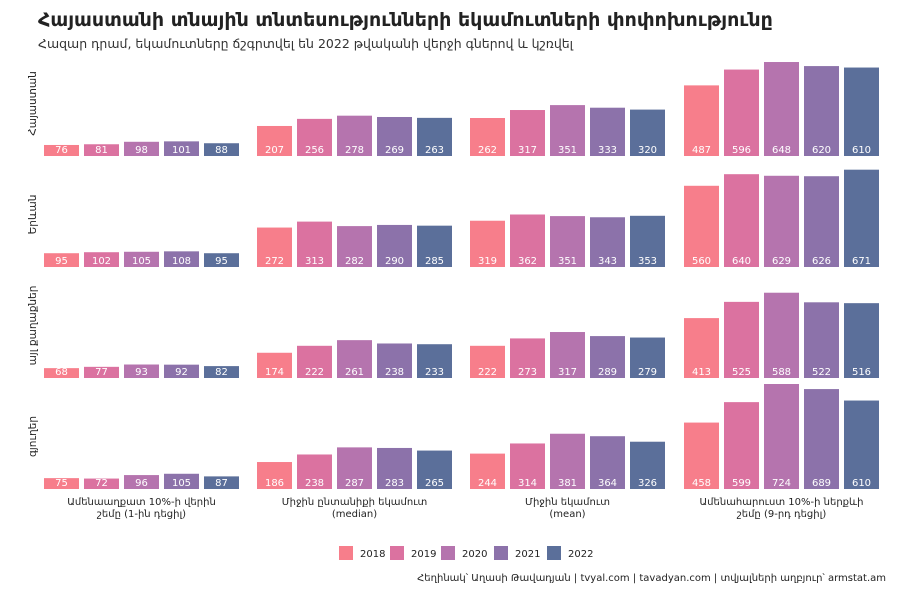  What do you see at coordinates (567, 372) in the screenshot?
I see `data-label: 317` at bounding box center [567, 372].